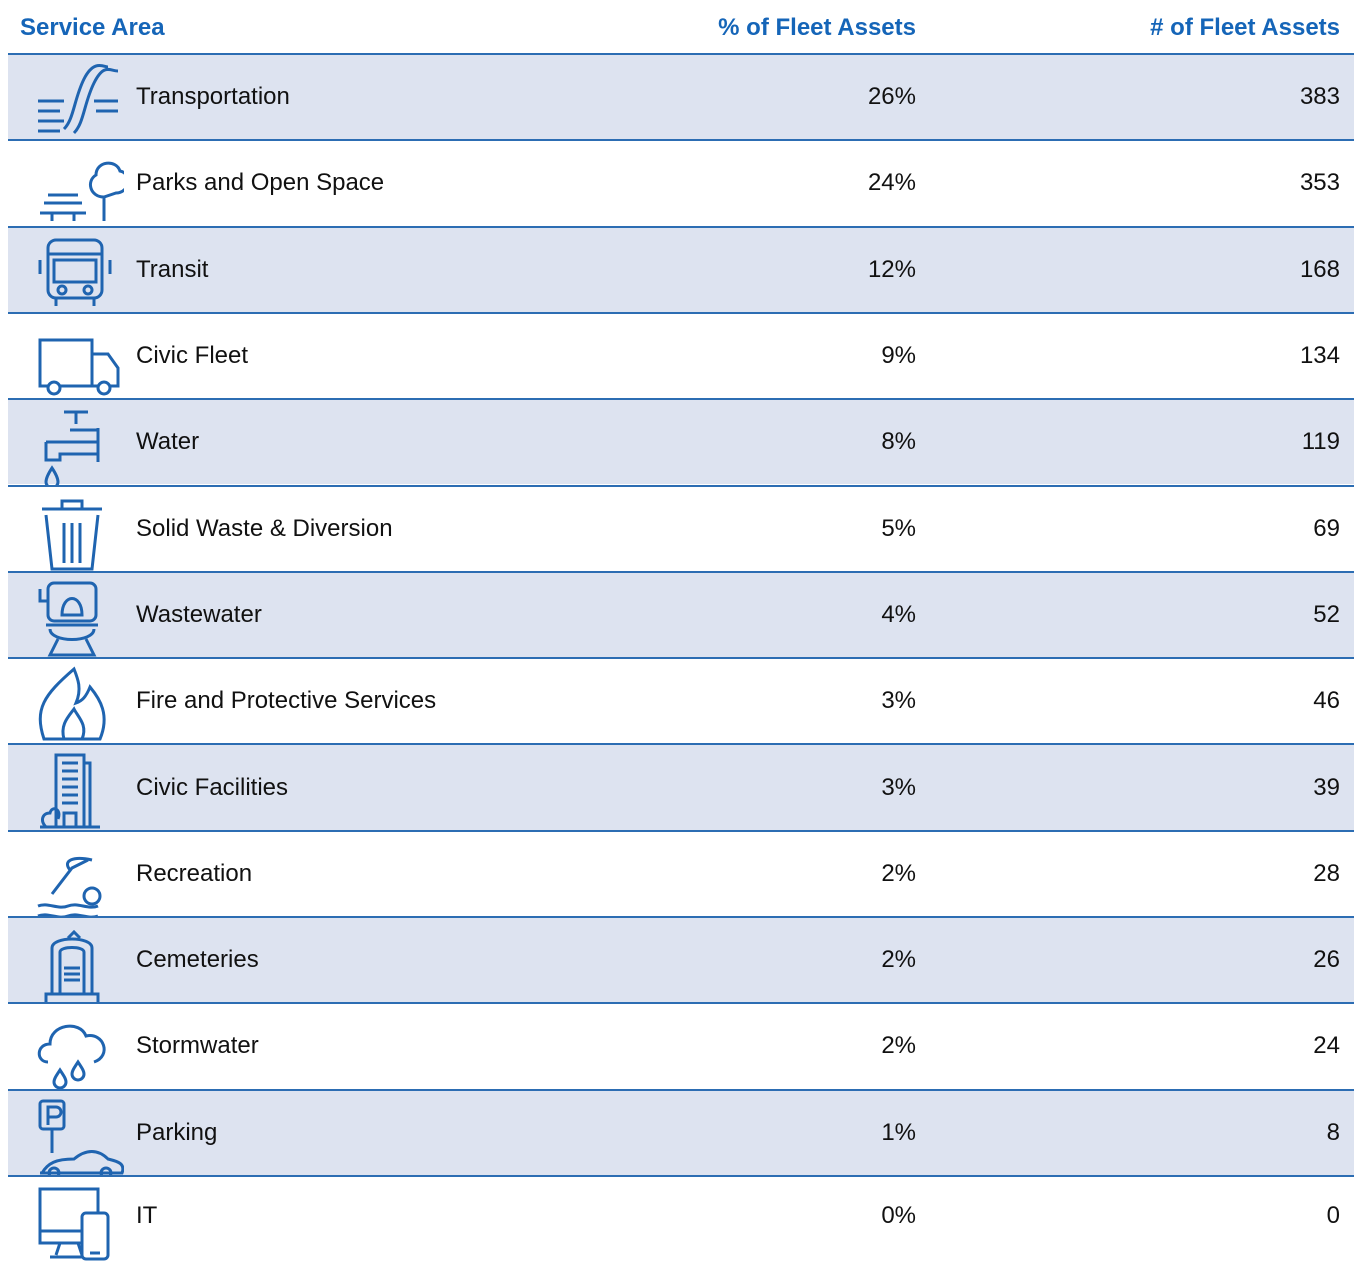 The height and width of the screenshot is (1263, 1354). I want to click on header-service-area: Service Area, so click(92, 27).